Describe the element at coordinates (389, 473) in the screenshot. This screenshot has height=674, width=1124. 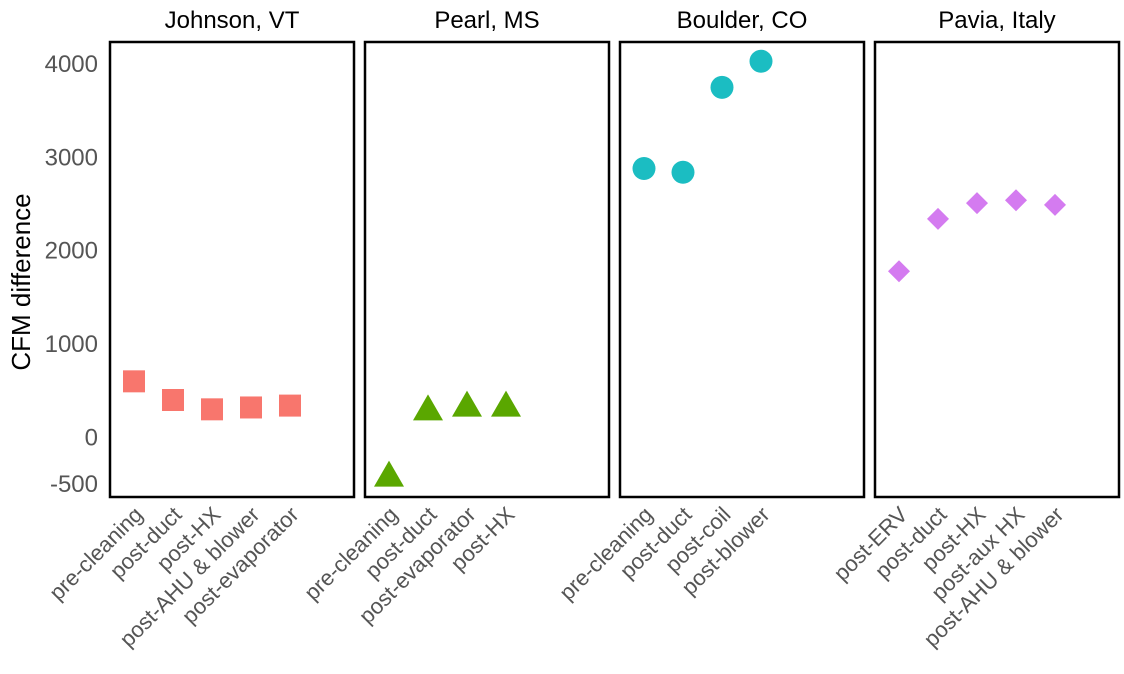
I see `data-point: pre-cleaning: -410` at that location.